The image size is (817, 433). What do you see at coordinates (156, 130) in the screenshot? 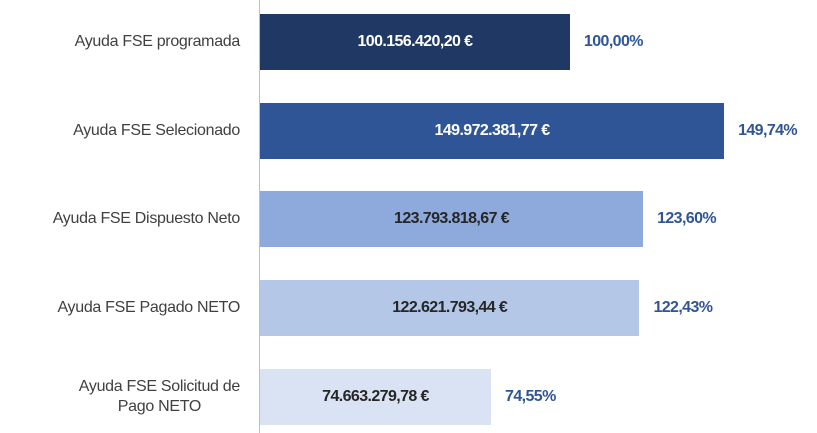
I see `category-text: Ayuda FSE Selecionado` at bounding box center [156, 130].